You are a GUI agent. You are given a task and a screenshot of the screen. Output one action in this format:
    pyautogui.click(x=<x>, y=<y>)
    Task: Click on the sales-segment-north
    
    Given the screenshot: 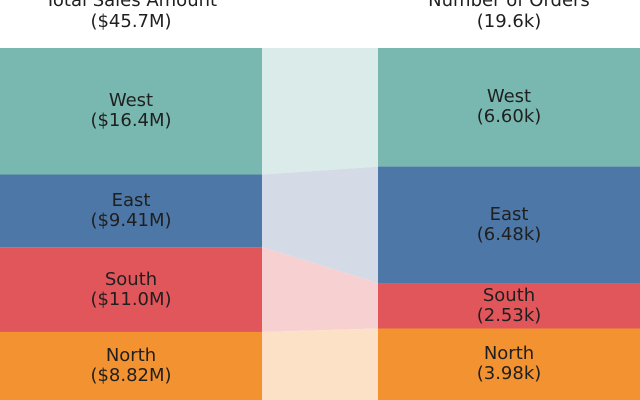 What is the action you would take?
    pyautogui.click(x=131, y=365)
    